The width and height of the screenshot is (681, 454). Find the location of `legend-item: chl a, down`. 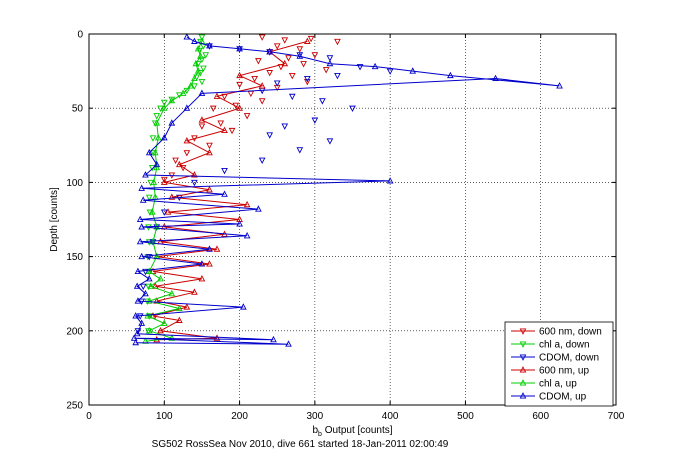

legend-item: chl a, down is located at coordinates (550, 345).